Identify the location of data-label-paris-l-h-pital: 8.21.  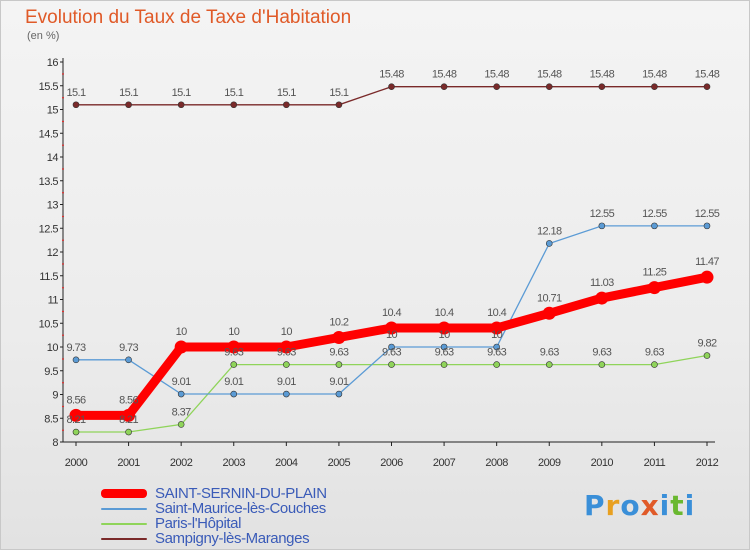
(75, 420).